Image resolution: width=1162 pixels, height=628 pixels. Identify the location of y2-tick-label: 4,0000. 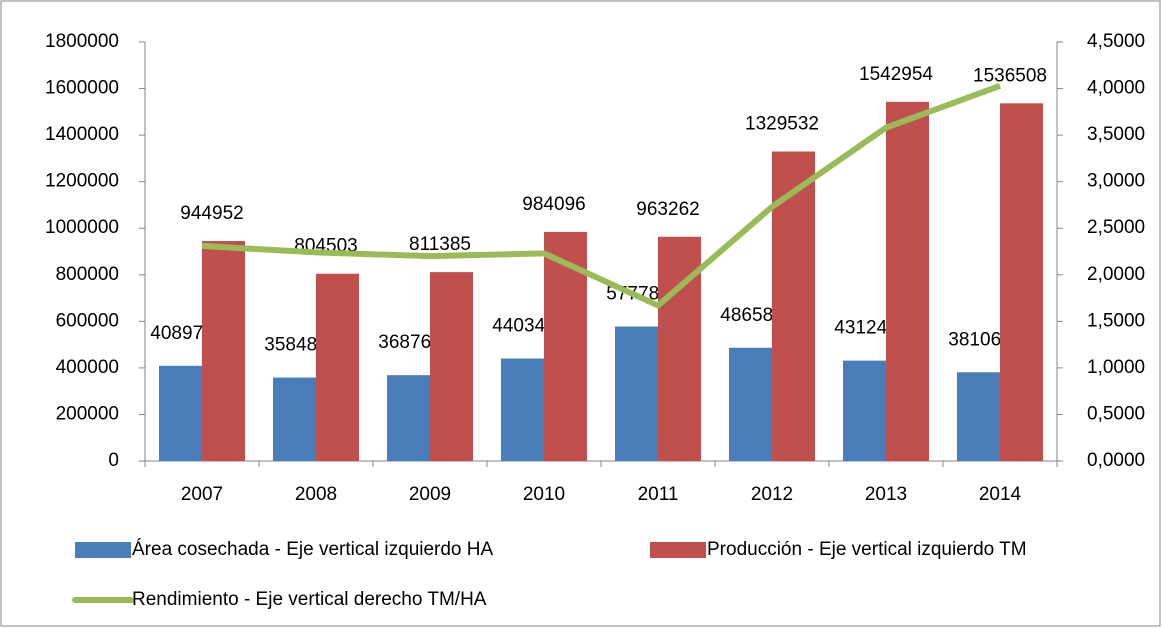
(1116, 88).